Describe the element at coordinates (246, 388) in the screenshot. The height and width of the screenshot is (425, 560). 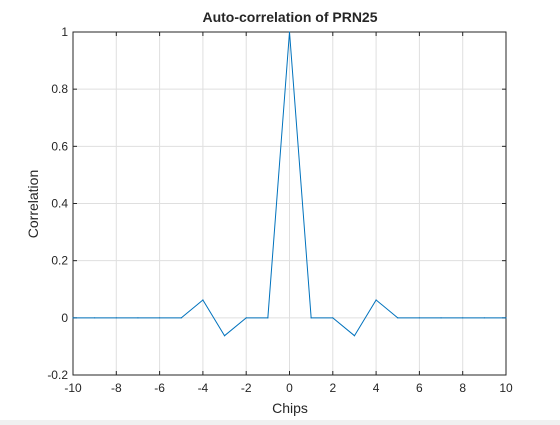
I see `x-tick-label: -2` at that location.